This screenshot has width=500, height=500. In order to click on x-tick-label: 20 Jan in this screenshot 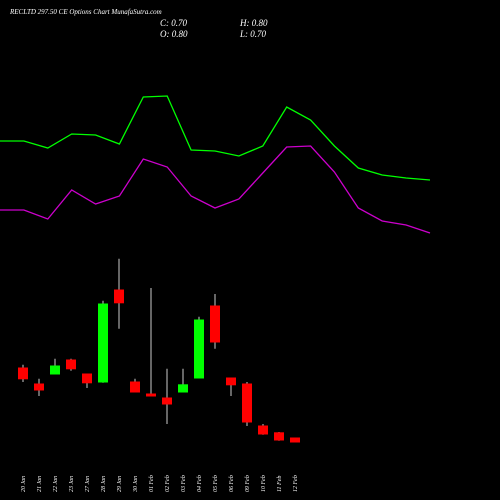, I will do `click(24, 484)`.